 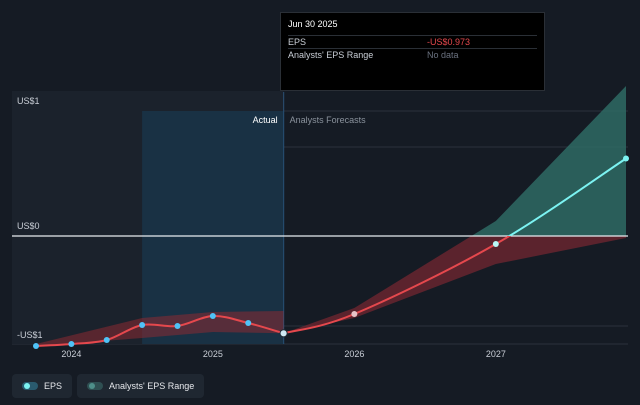 I want to click on legend-eps-label: EPS, so click(x=53, y=386).